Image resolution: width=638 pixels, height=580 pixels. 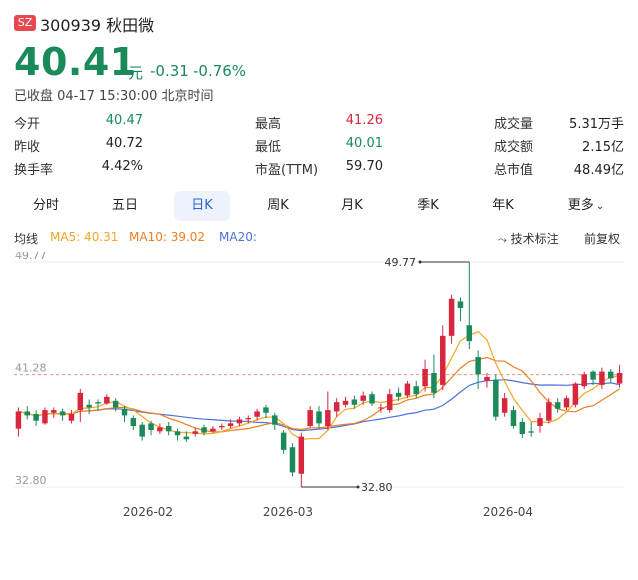 What do you see at coordinates (202, 206) in the screenshot?
I see `tab-daily-k: 日K` at bounding box center [202, 206].